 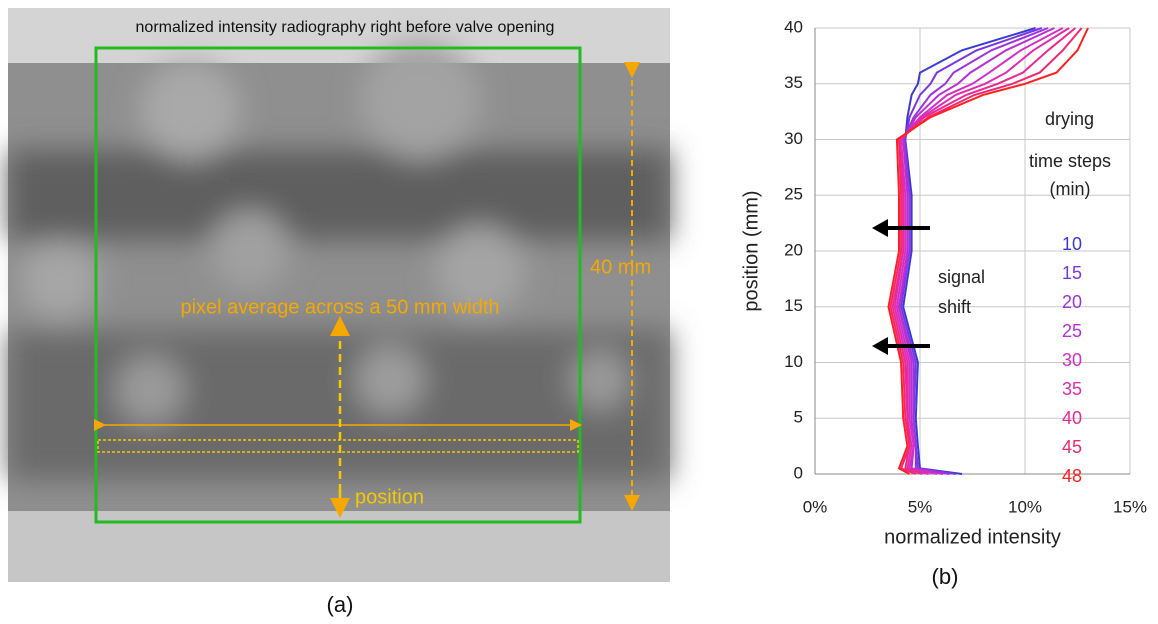 What do you see at coordinates (1072, 476) in the screenshot?
I see `legend-entry: 48` at bounding box center [1072, 476].